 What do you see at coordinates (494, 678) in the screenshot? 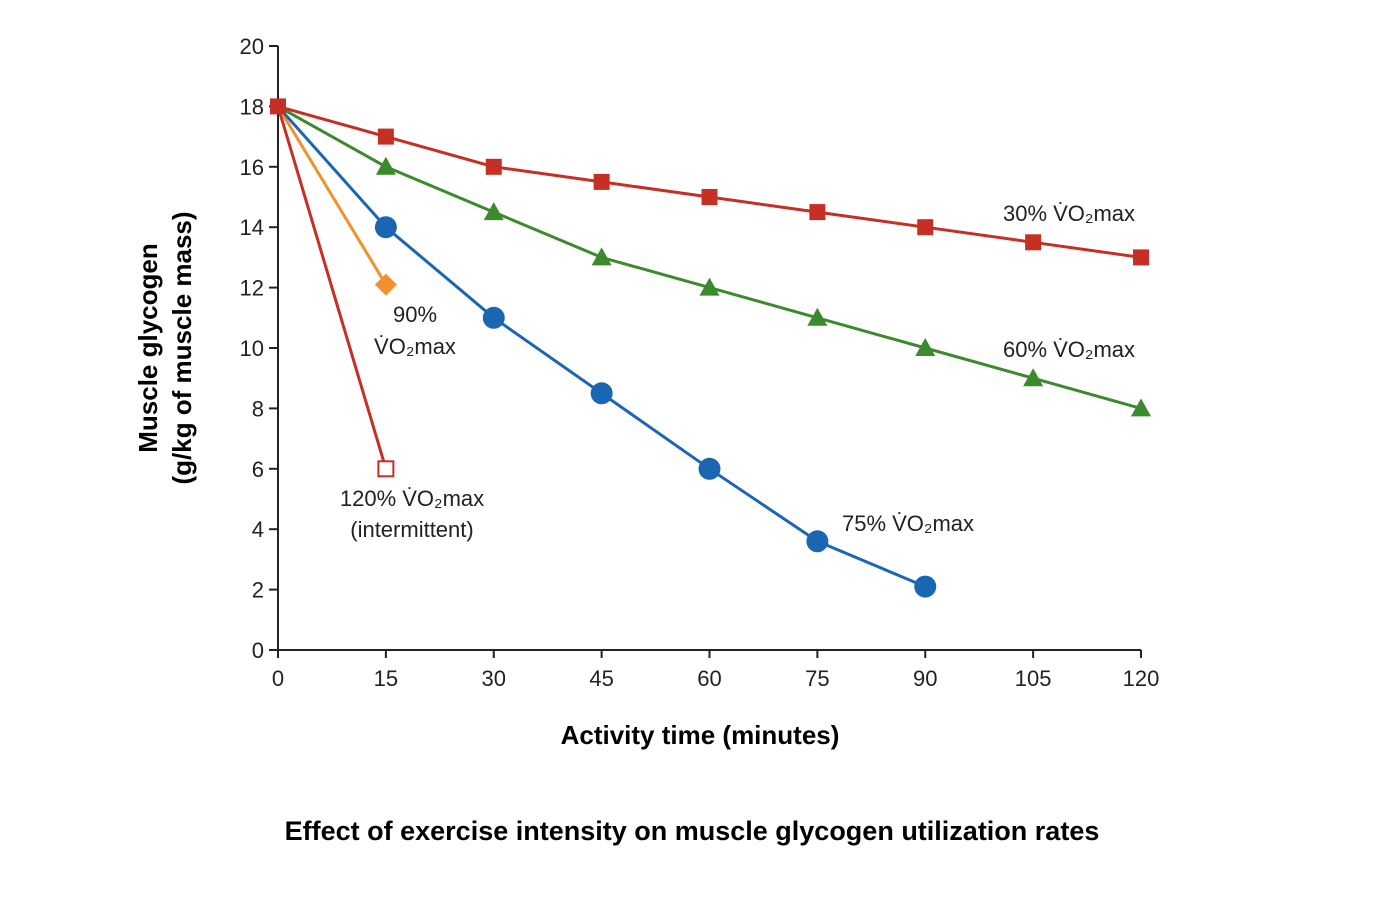
I see `x-tick-label: 30` at bounding box center [494, 678].